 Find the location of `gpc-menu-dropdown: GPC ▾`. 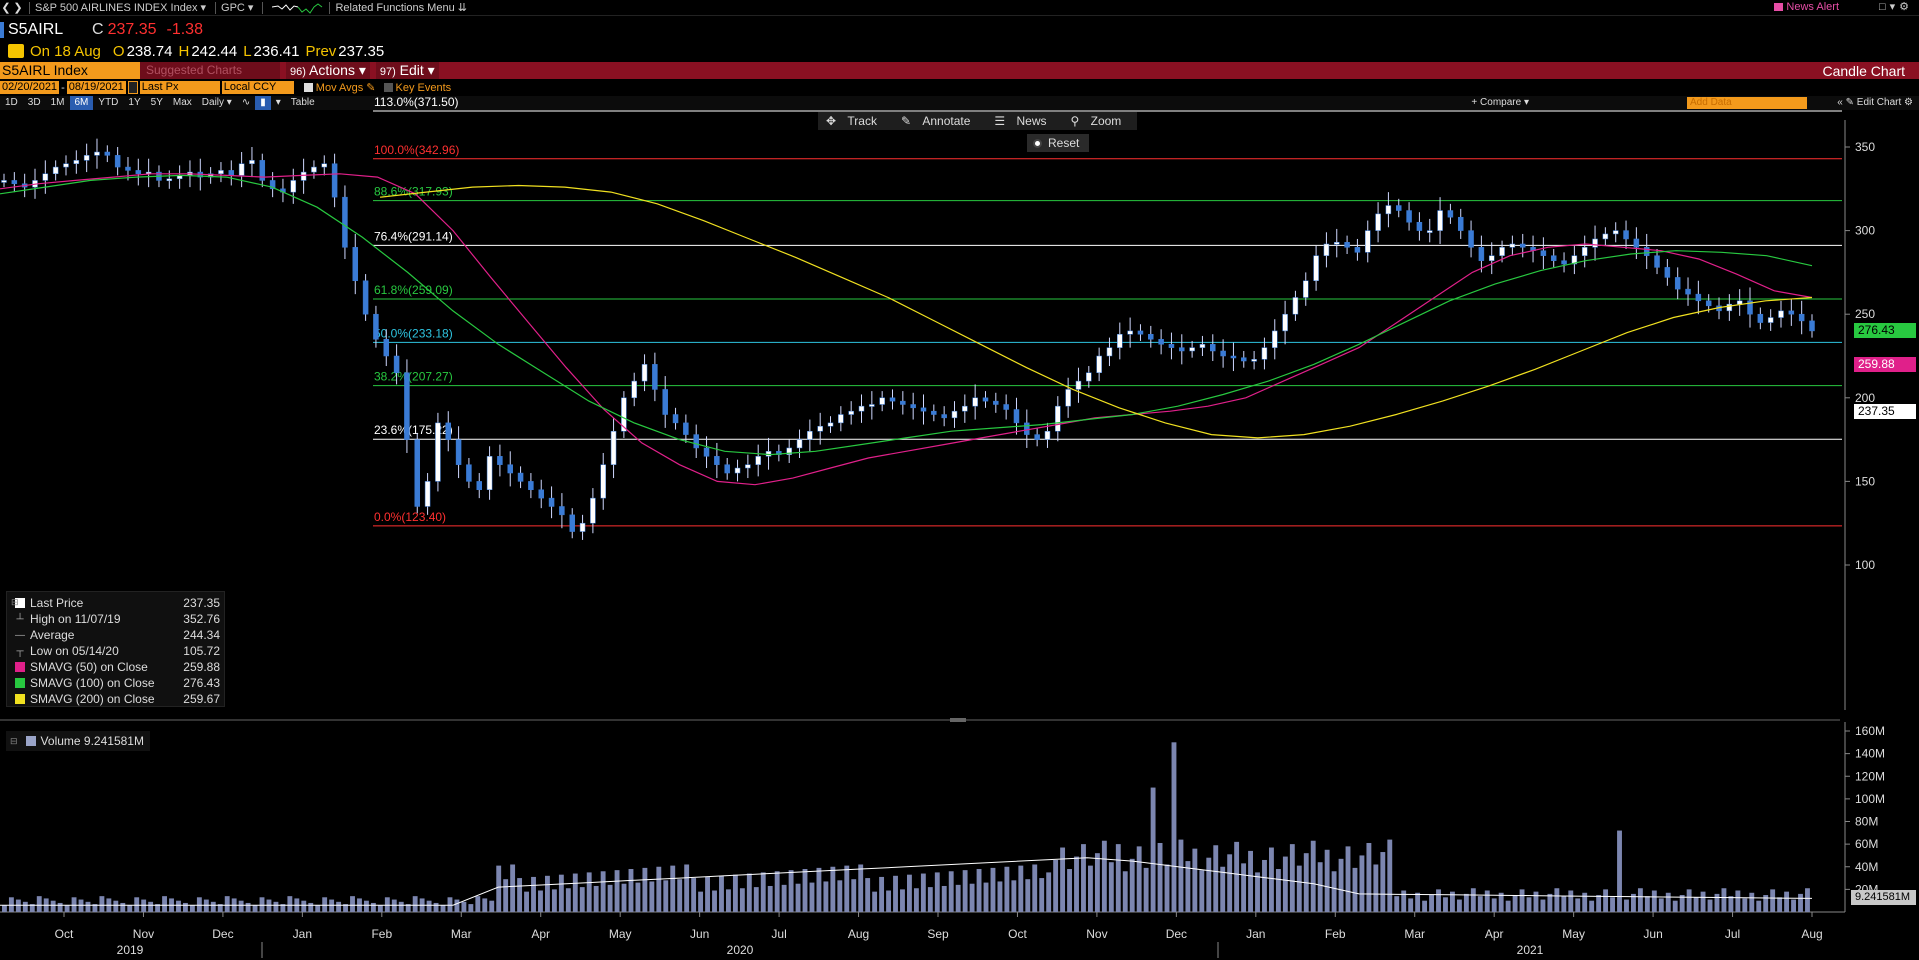

gpc-menu-dropdown: GPC ▾ is located at coordinates (237, 8).